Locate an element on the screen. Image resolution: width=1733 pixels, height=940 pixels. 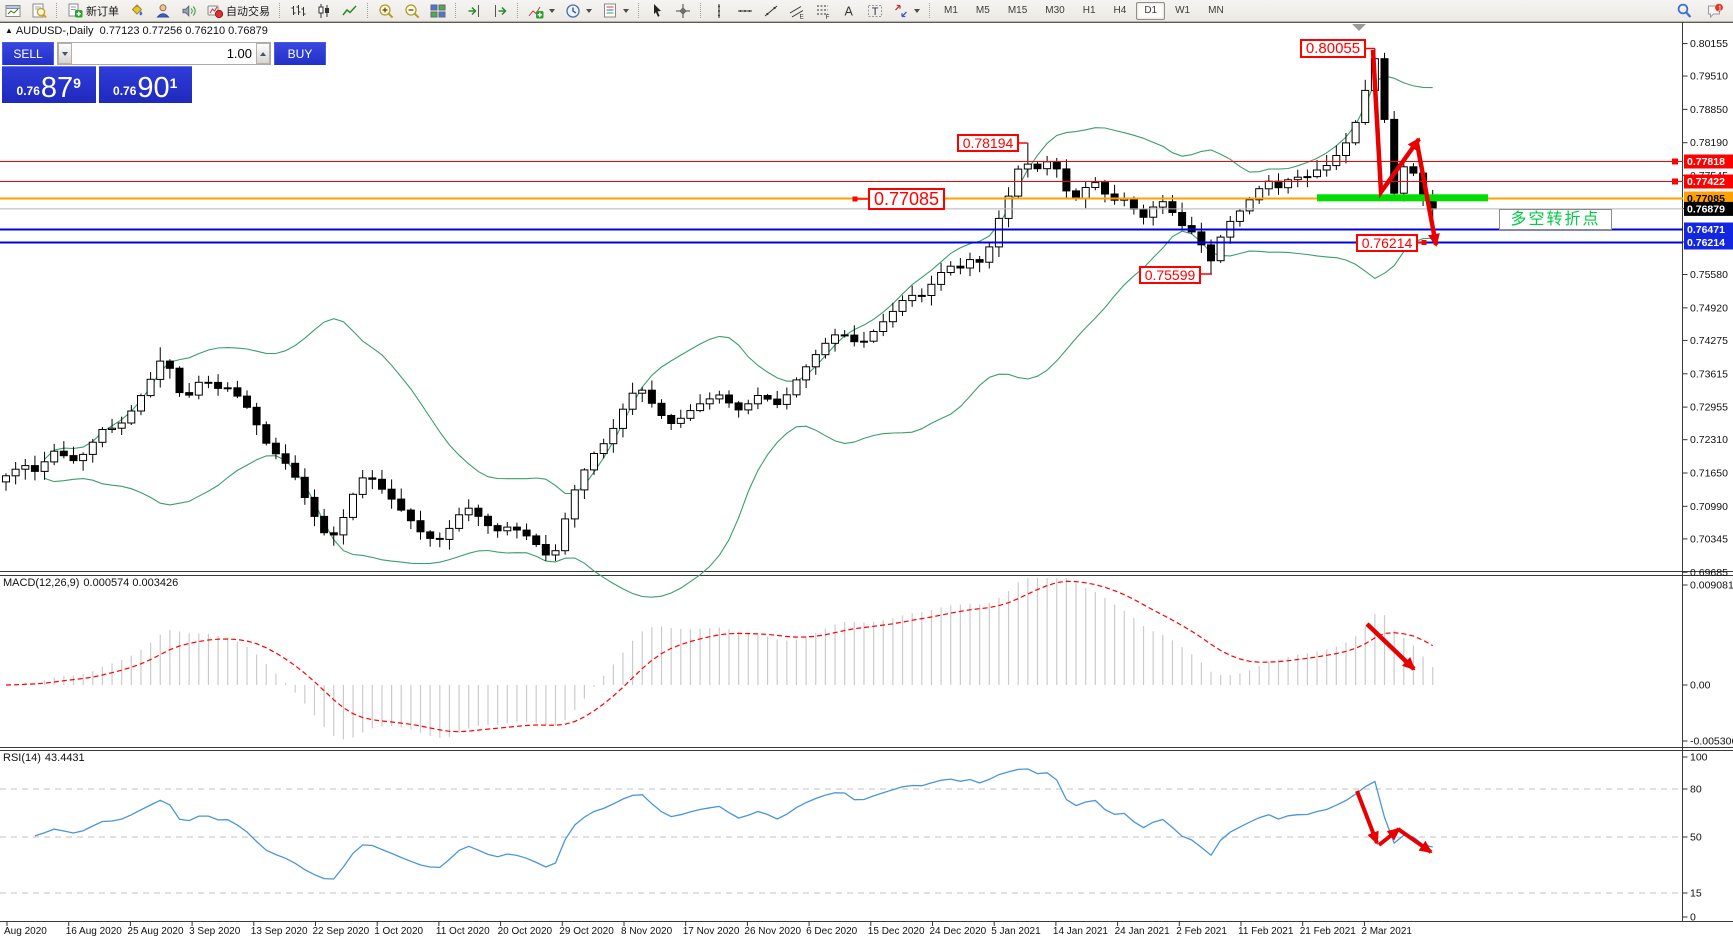
svg-text: 14 Jan 2021 is located at coordinates (1080, 931).